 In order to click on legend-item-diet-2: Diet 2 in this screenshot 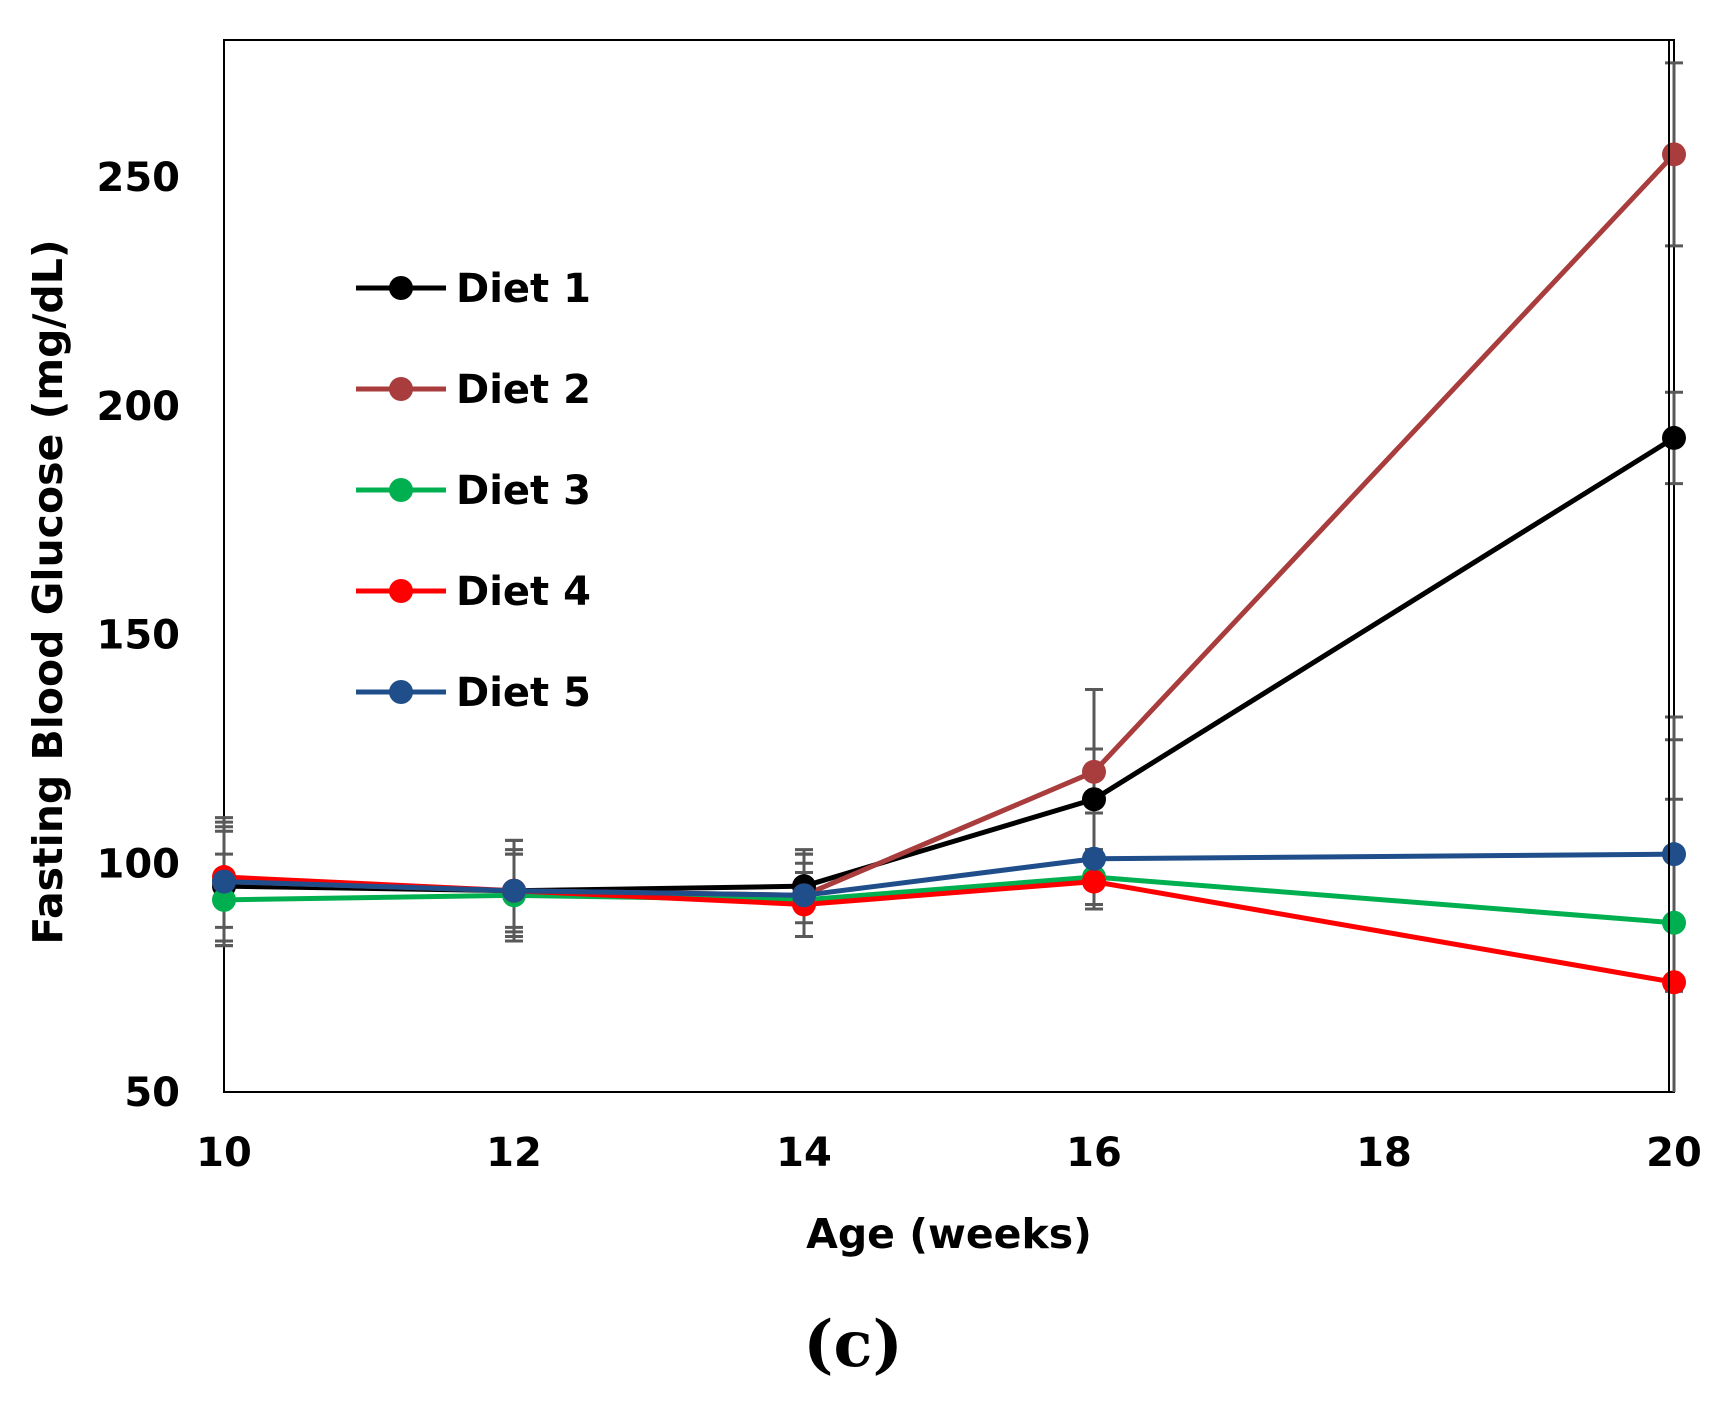, I will do `click(473, 390)`.